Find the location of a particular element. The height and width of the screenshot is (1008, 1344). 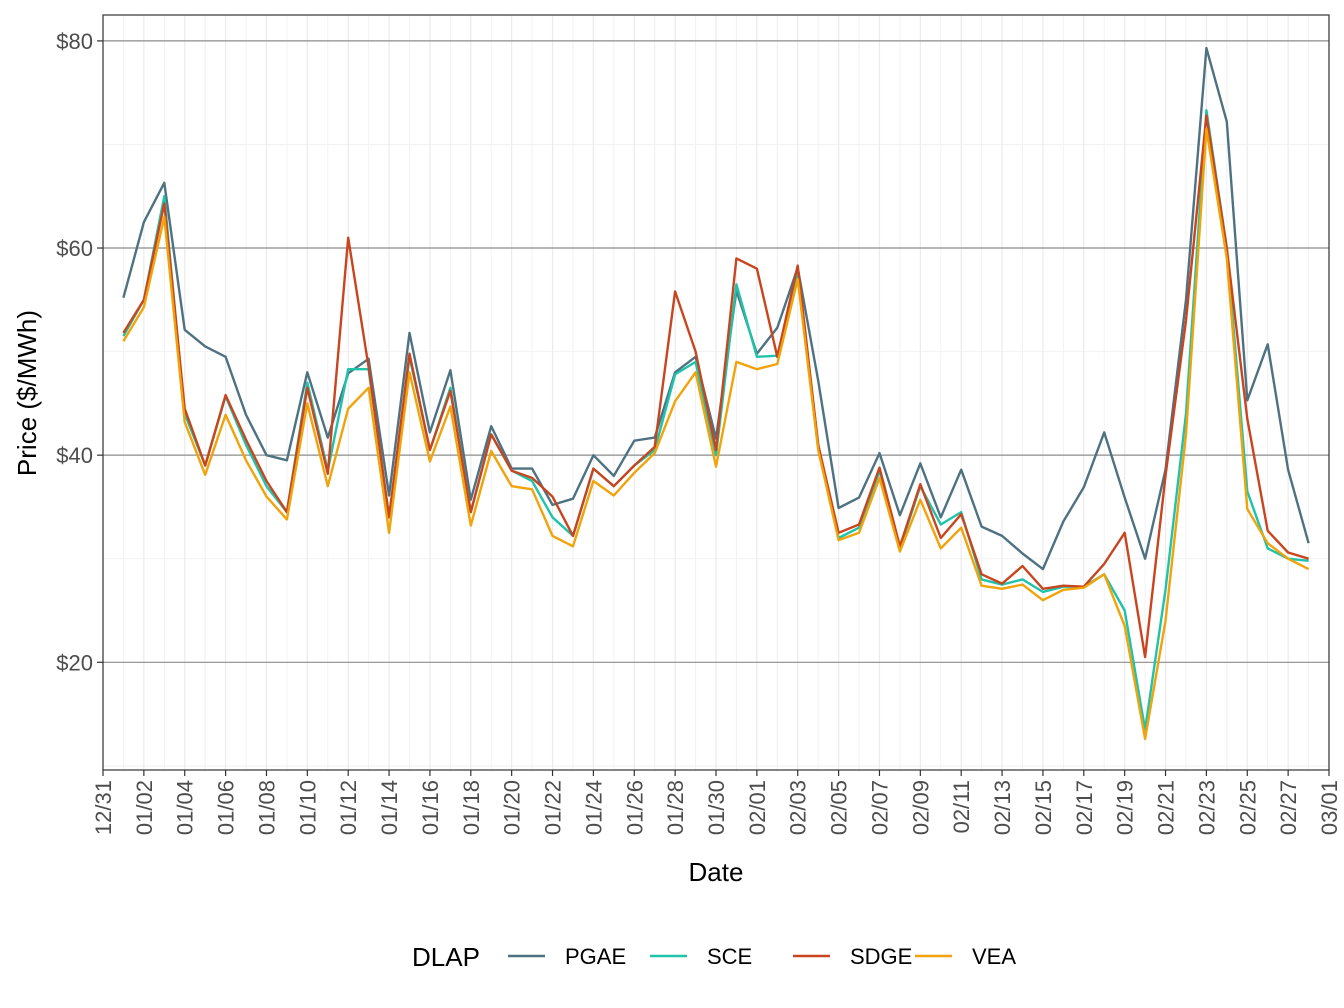

x-tick-label: 02/21 is located at coordinates (1166, 807).